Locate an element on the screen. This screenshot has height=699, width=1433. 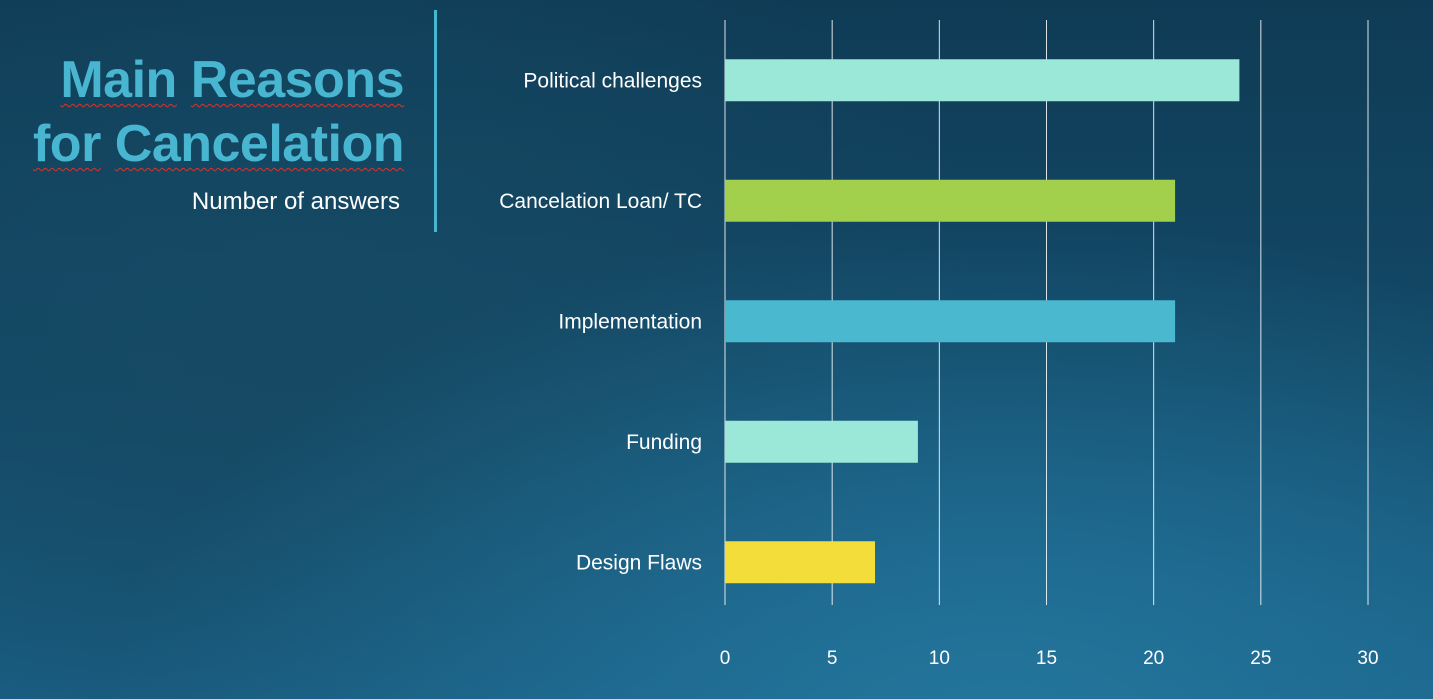
x-axis-tick-labels: 0 5 10 15 20 25 30 is located at coordinates (1049, 658).